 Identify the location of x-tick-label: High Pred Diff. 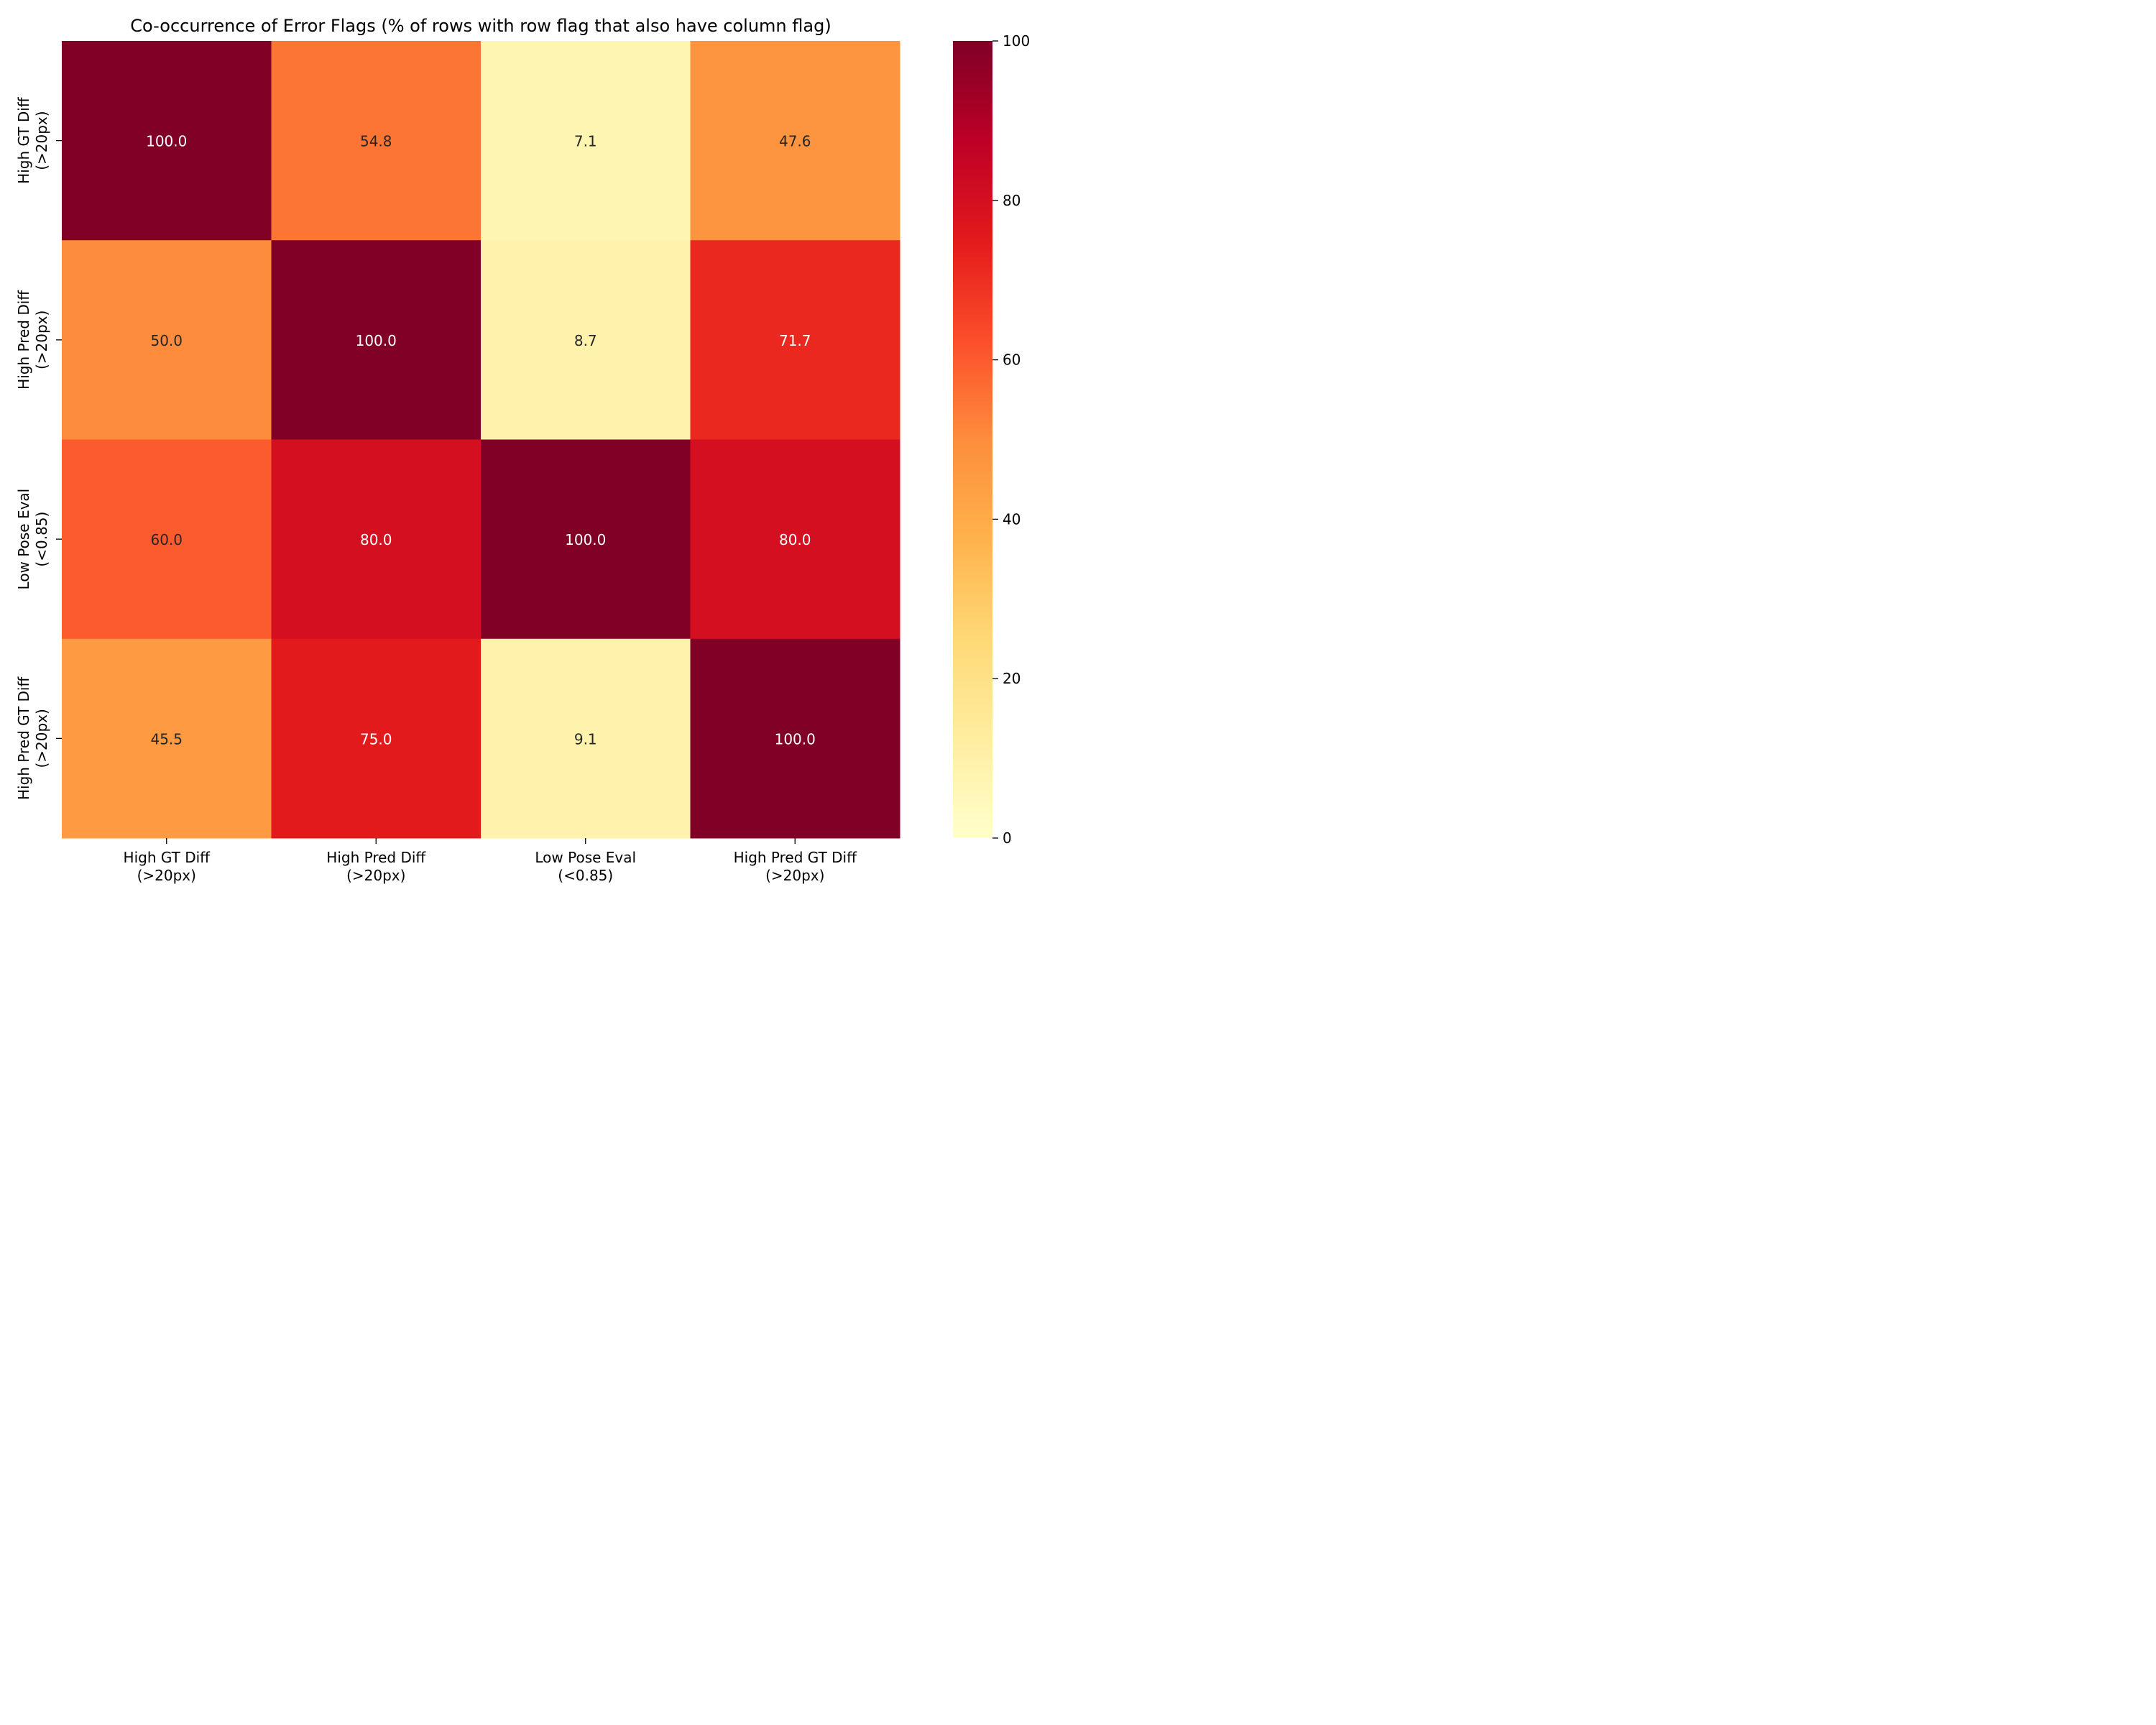
(376, 857).